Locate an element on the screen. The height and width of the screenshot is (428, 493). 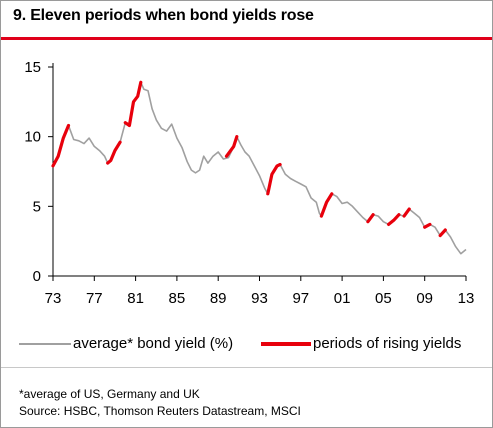
y-tick-label: 5 is located at coordinates (37, 206).